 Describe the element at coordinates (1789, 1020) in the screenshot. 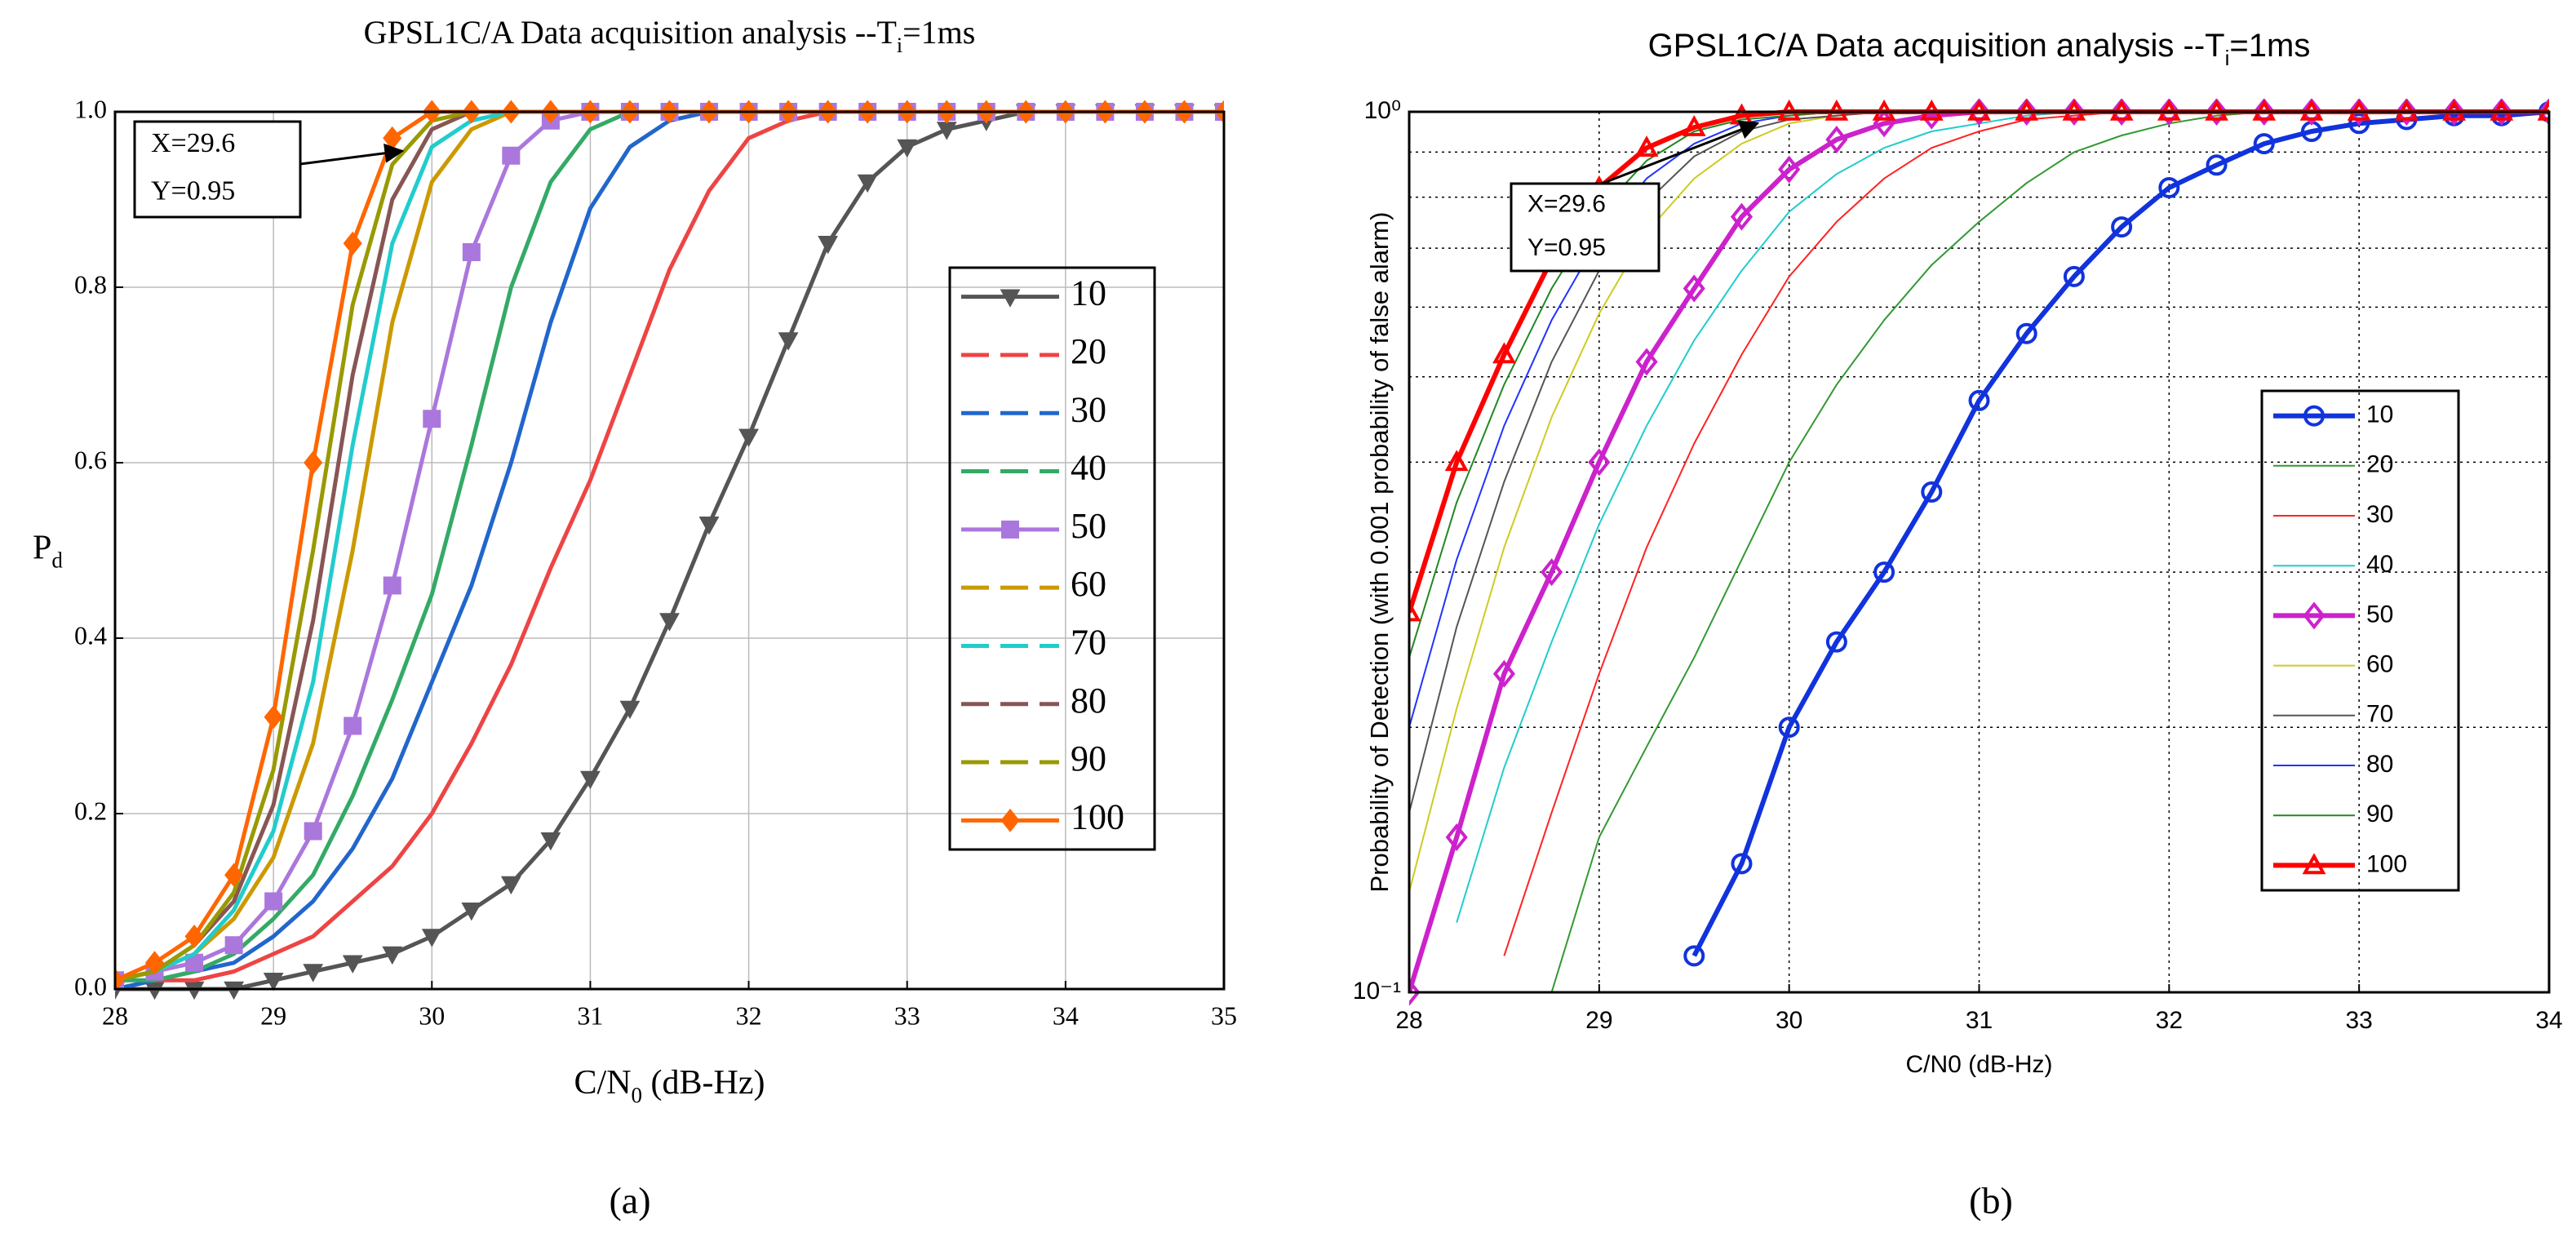

I see `x-tick-label: 30` at that location.